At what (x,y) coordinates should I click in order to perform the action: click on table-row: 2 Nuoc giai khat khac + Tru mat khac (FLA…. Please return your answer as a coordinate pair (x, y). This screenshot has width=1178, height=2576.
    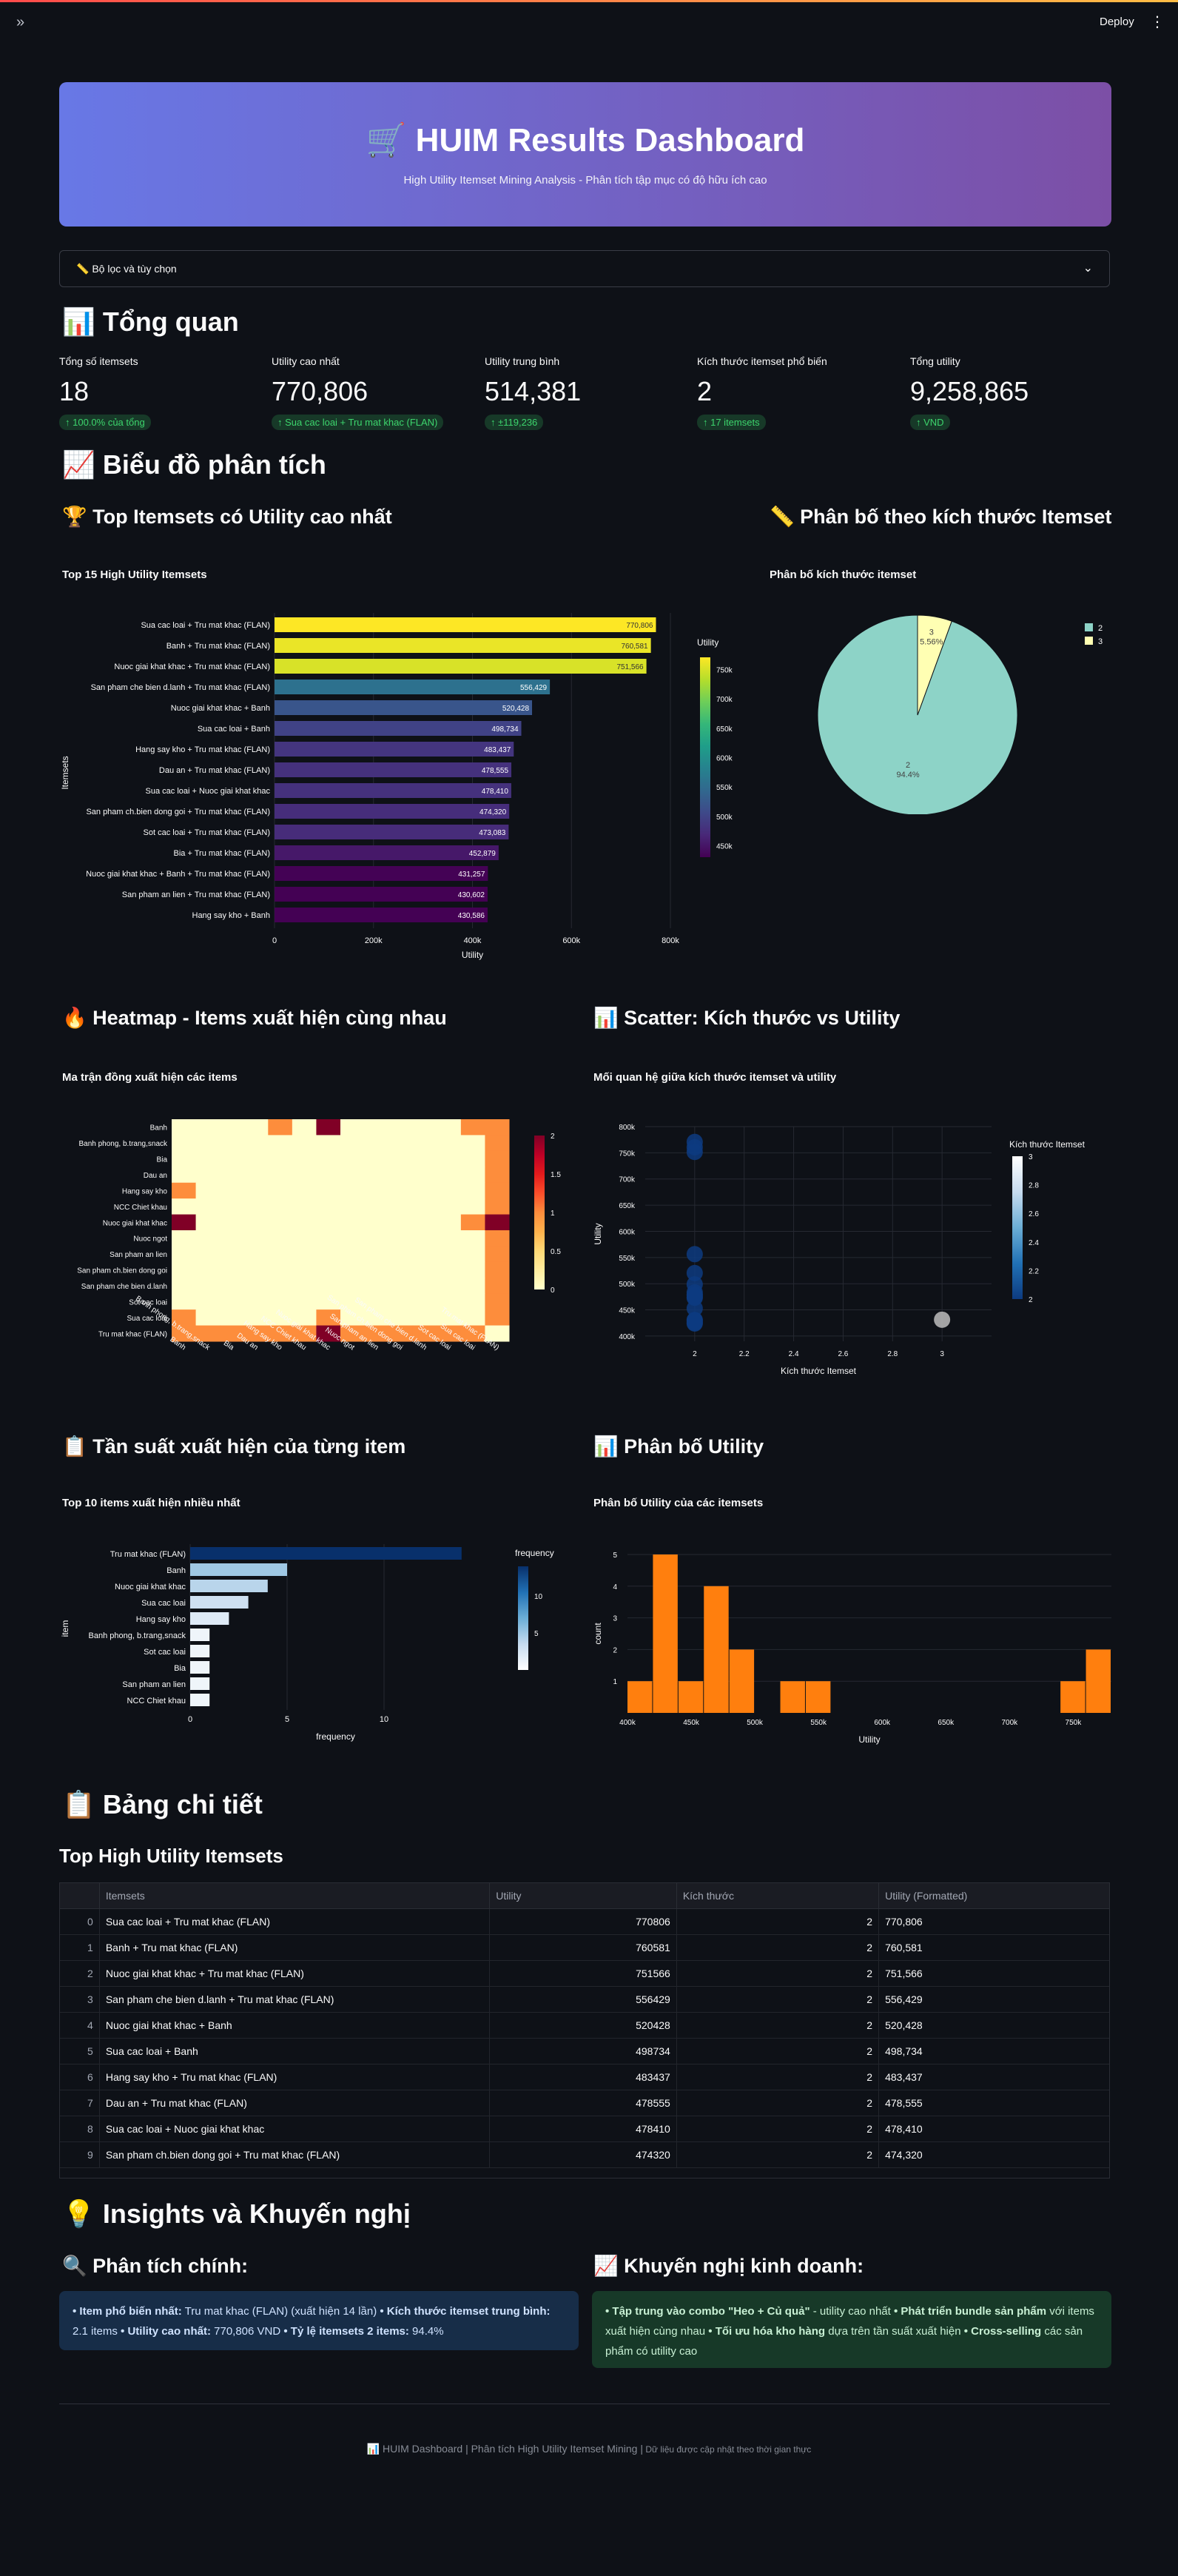
    Looking at the image, I should click on (584, 1973).